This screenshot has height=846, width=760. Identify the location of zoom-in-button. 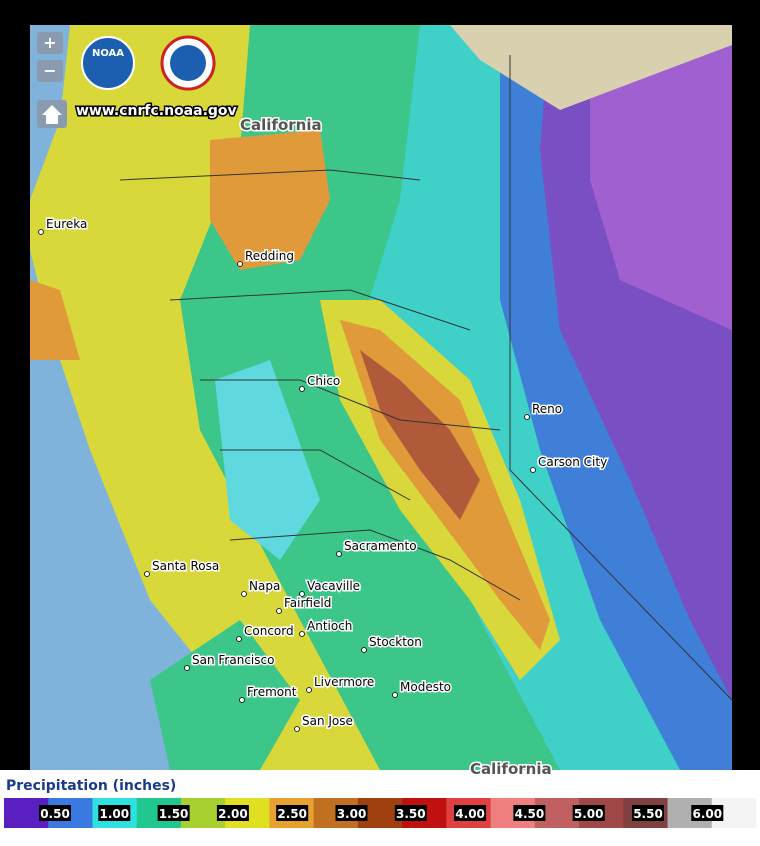
(50, 43).